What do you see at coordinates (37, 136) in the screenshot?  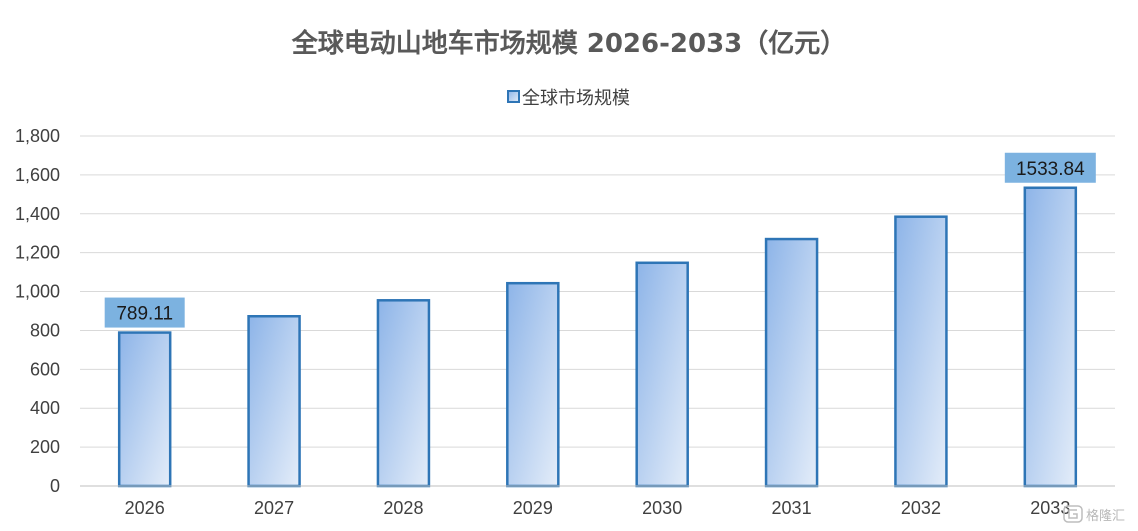 I see `y-tick-label: 1,800` at bounding box center [37, 136].